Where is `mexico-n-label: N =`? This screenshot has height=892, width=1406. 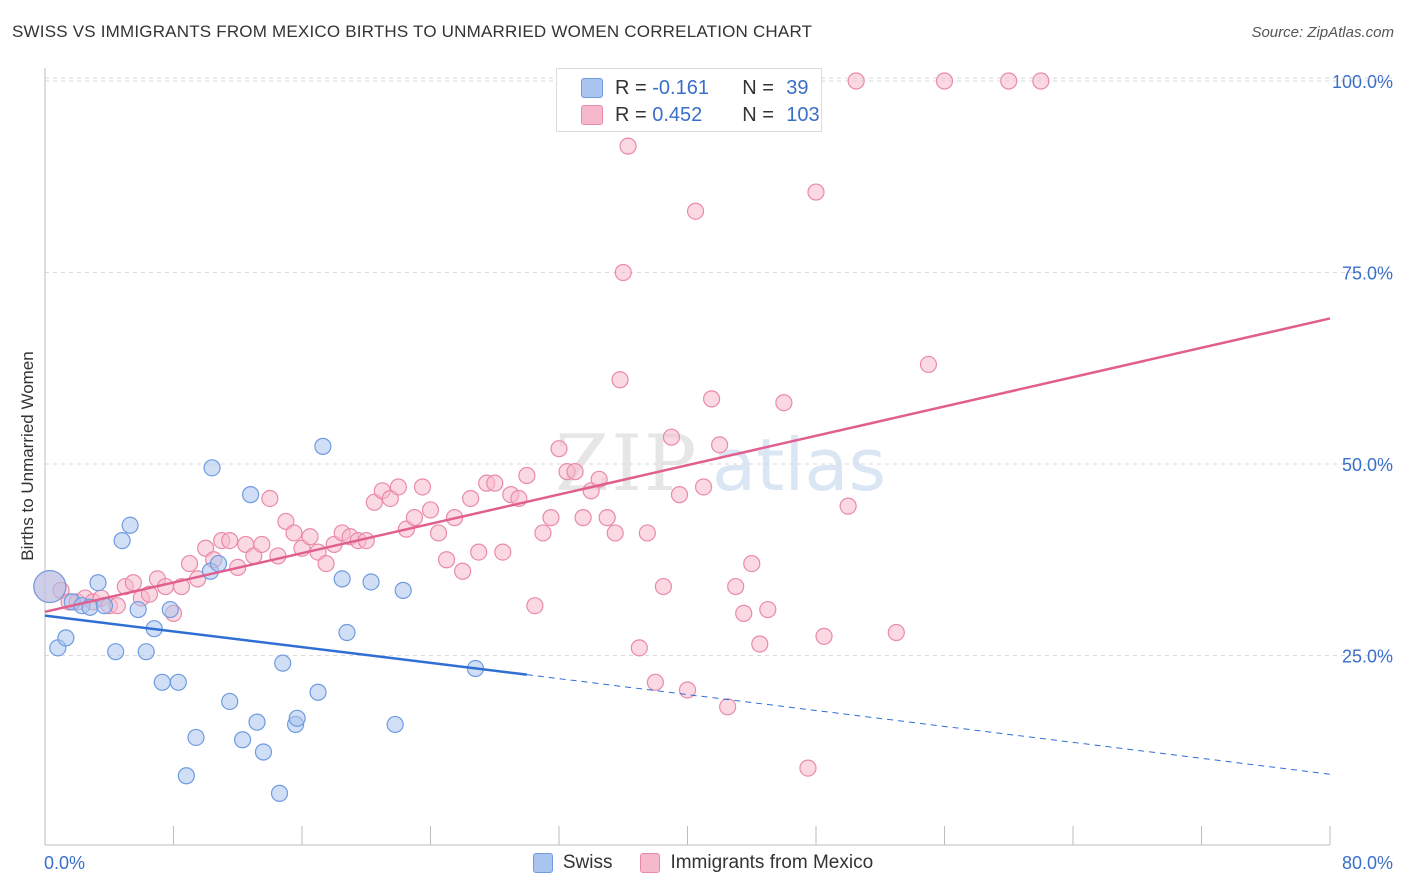 mexico-n-label: N = is located at coordinates (758, 114).